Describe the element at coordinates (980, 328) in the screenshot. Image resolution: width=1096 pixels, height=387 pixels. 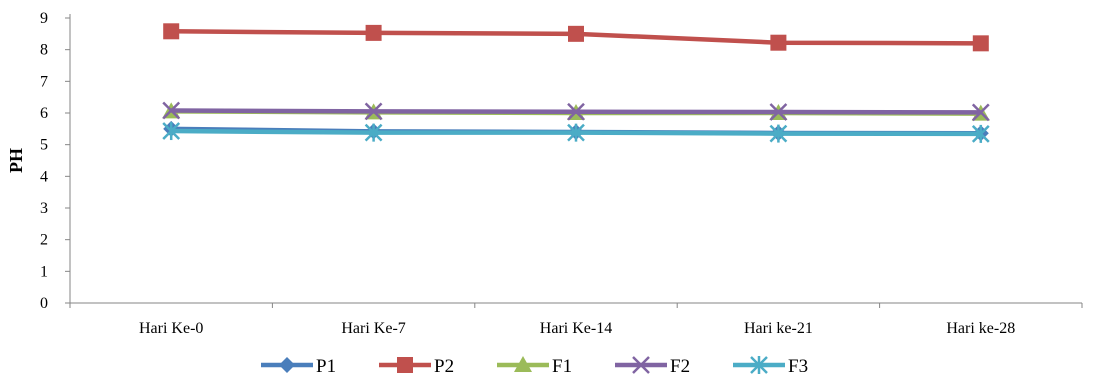
I see `x-tick-label: Hari ke-28` at that location.